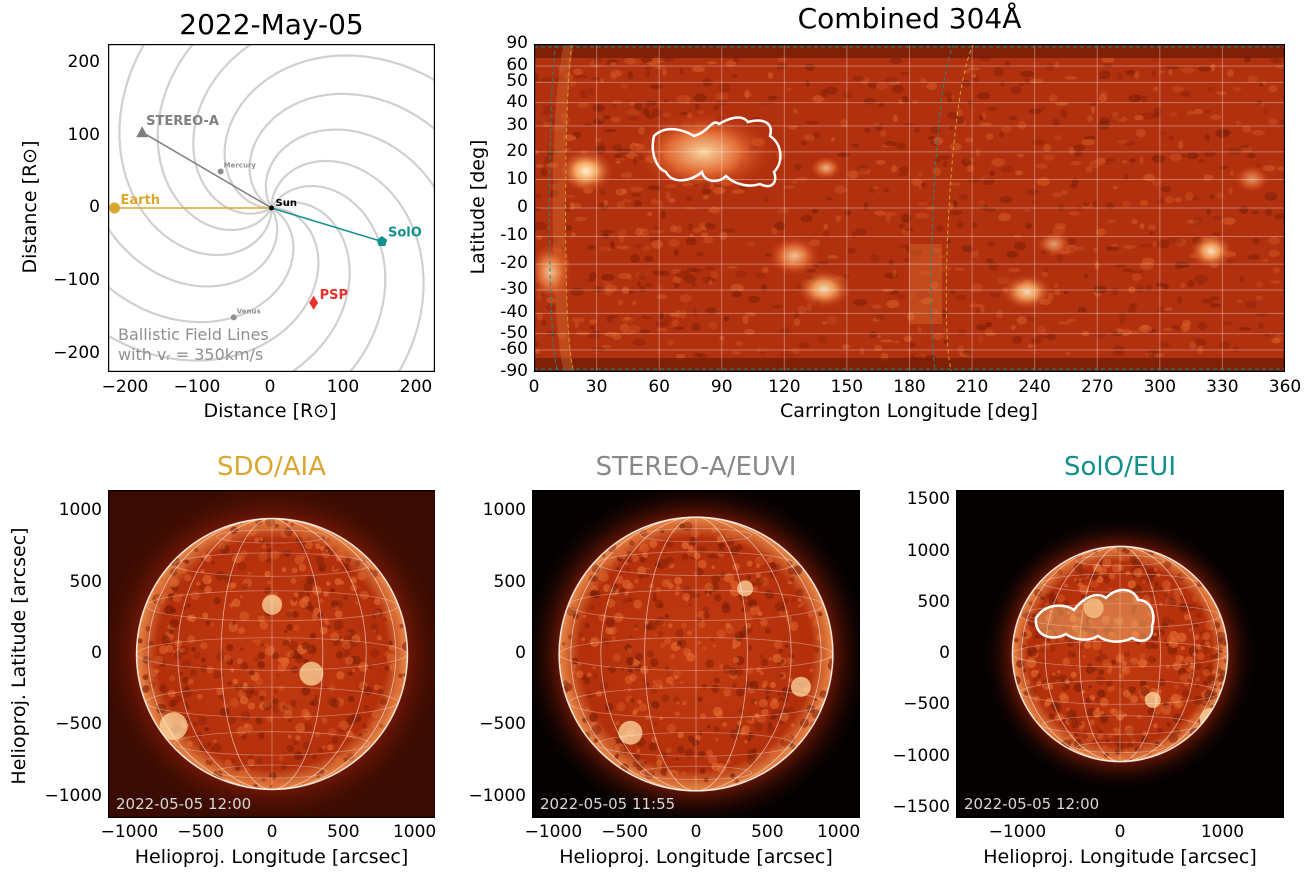 The width and height of the screenshot is (1306, 874). What do you see at coordinates (271, 24) in the screenshot?
I see `orbit-panel-title: 2022-May-05` at bounding box center [271, 24].